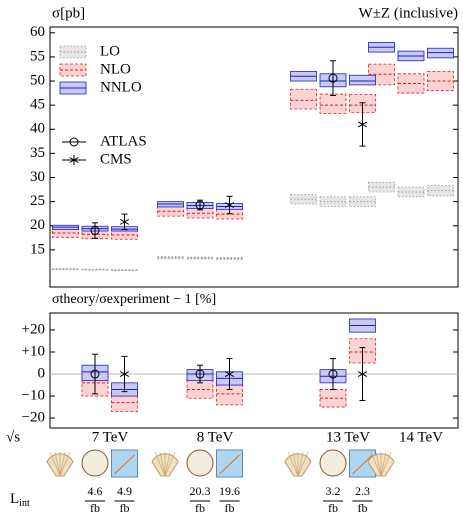  What do you see at coordinates (37, 201) in the screenshot?
I see `y-tick-label: 25` at bounding box center [37, 201].